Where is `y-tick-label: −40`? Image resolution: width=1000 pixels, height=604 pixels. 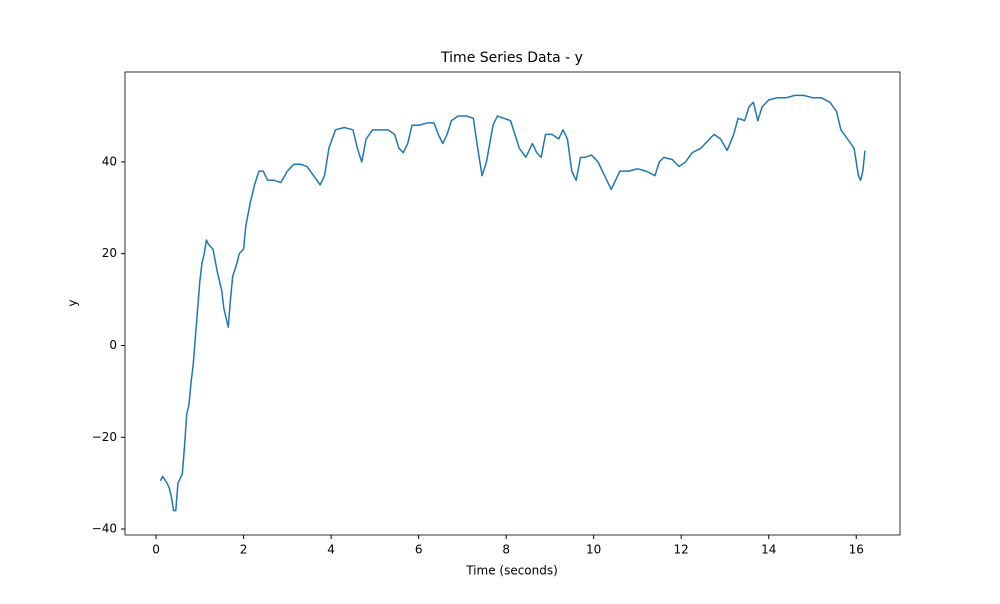 y-tick-label: −40 is located at coordinates (104, 529).